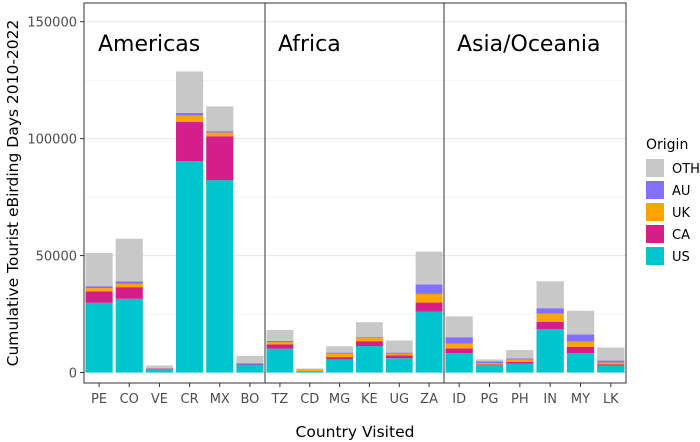 This screenshot has height=442, width=700. I want to click on bar-segment-lk-uk, so click(611, 363).